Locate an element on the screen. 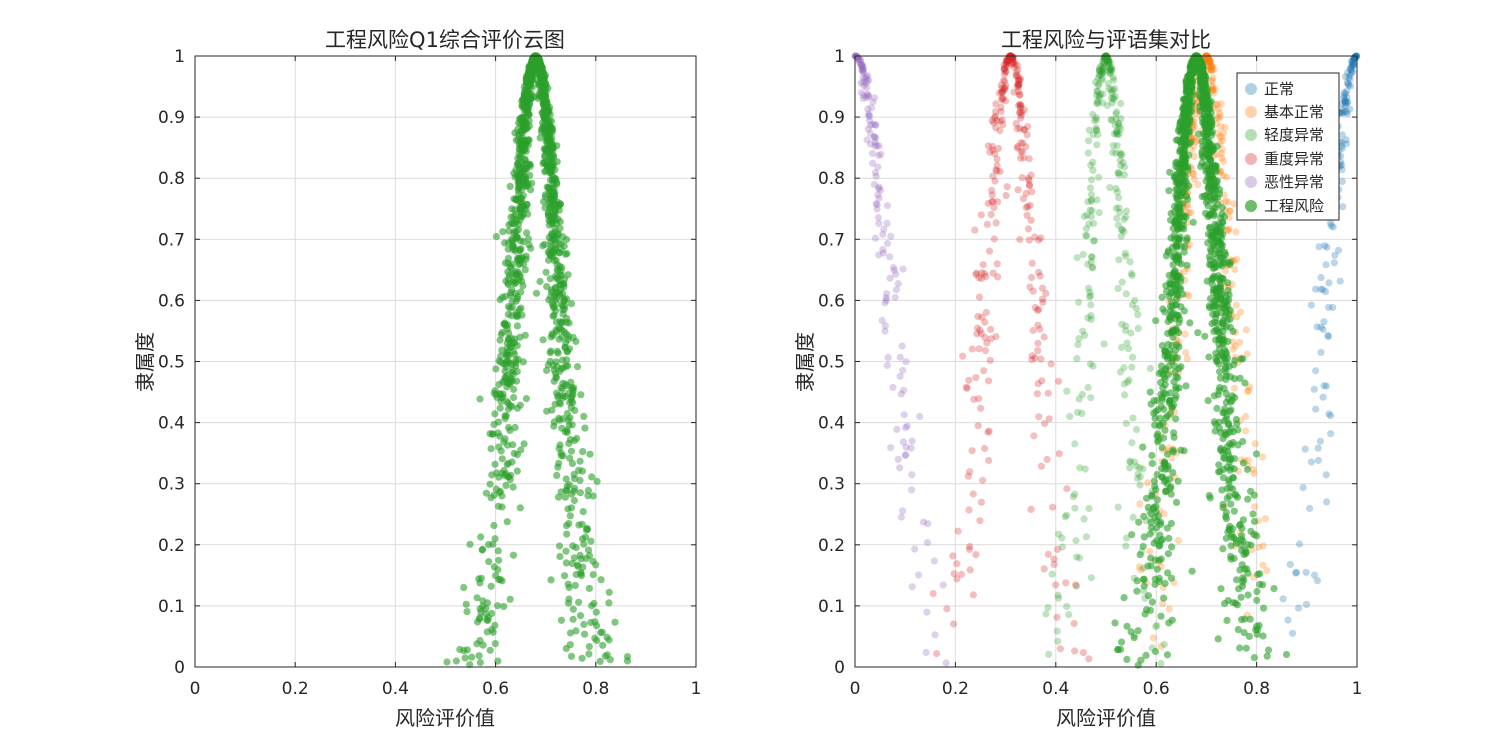  legend-entry-project-risk: 工程风险 is located at coordinates (1284, 206).